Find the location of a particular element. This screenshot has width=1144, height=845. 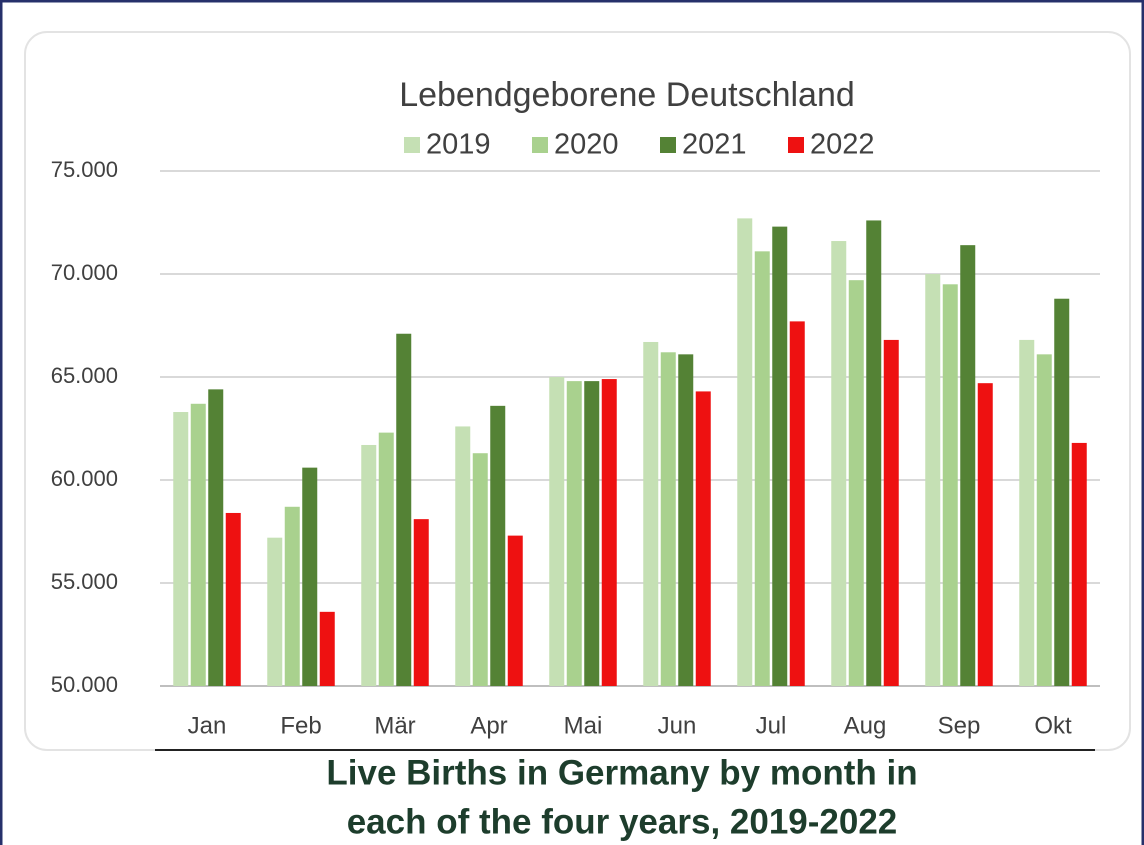

y-tick-label: 50.000 is located at coordinates (84, 684).